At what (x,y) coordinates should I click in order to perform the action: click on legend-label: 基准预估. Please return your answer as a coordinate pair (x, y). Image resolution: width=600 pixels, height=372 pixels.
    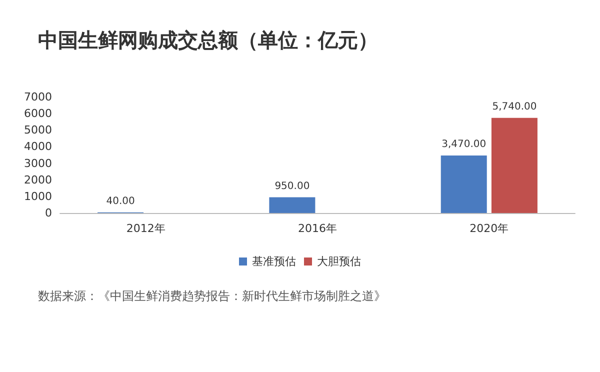
    Looking at the image, I should click on (274, 261).